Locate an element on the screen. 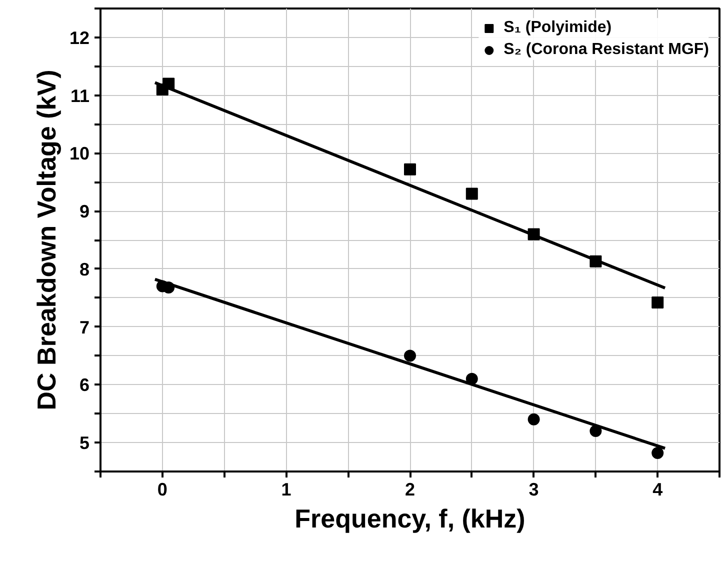 This screenshot has width=727, height=561. y-tick-label: 9 is located at coordinates (84, 212).